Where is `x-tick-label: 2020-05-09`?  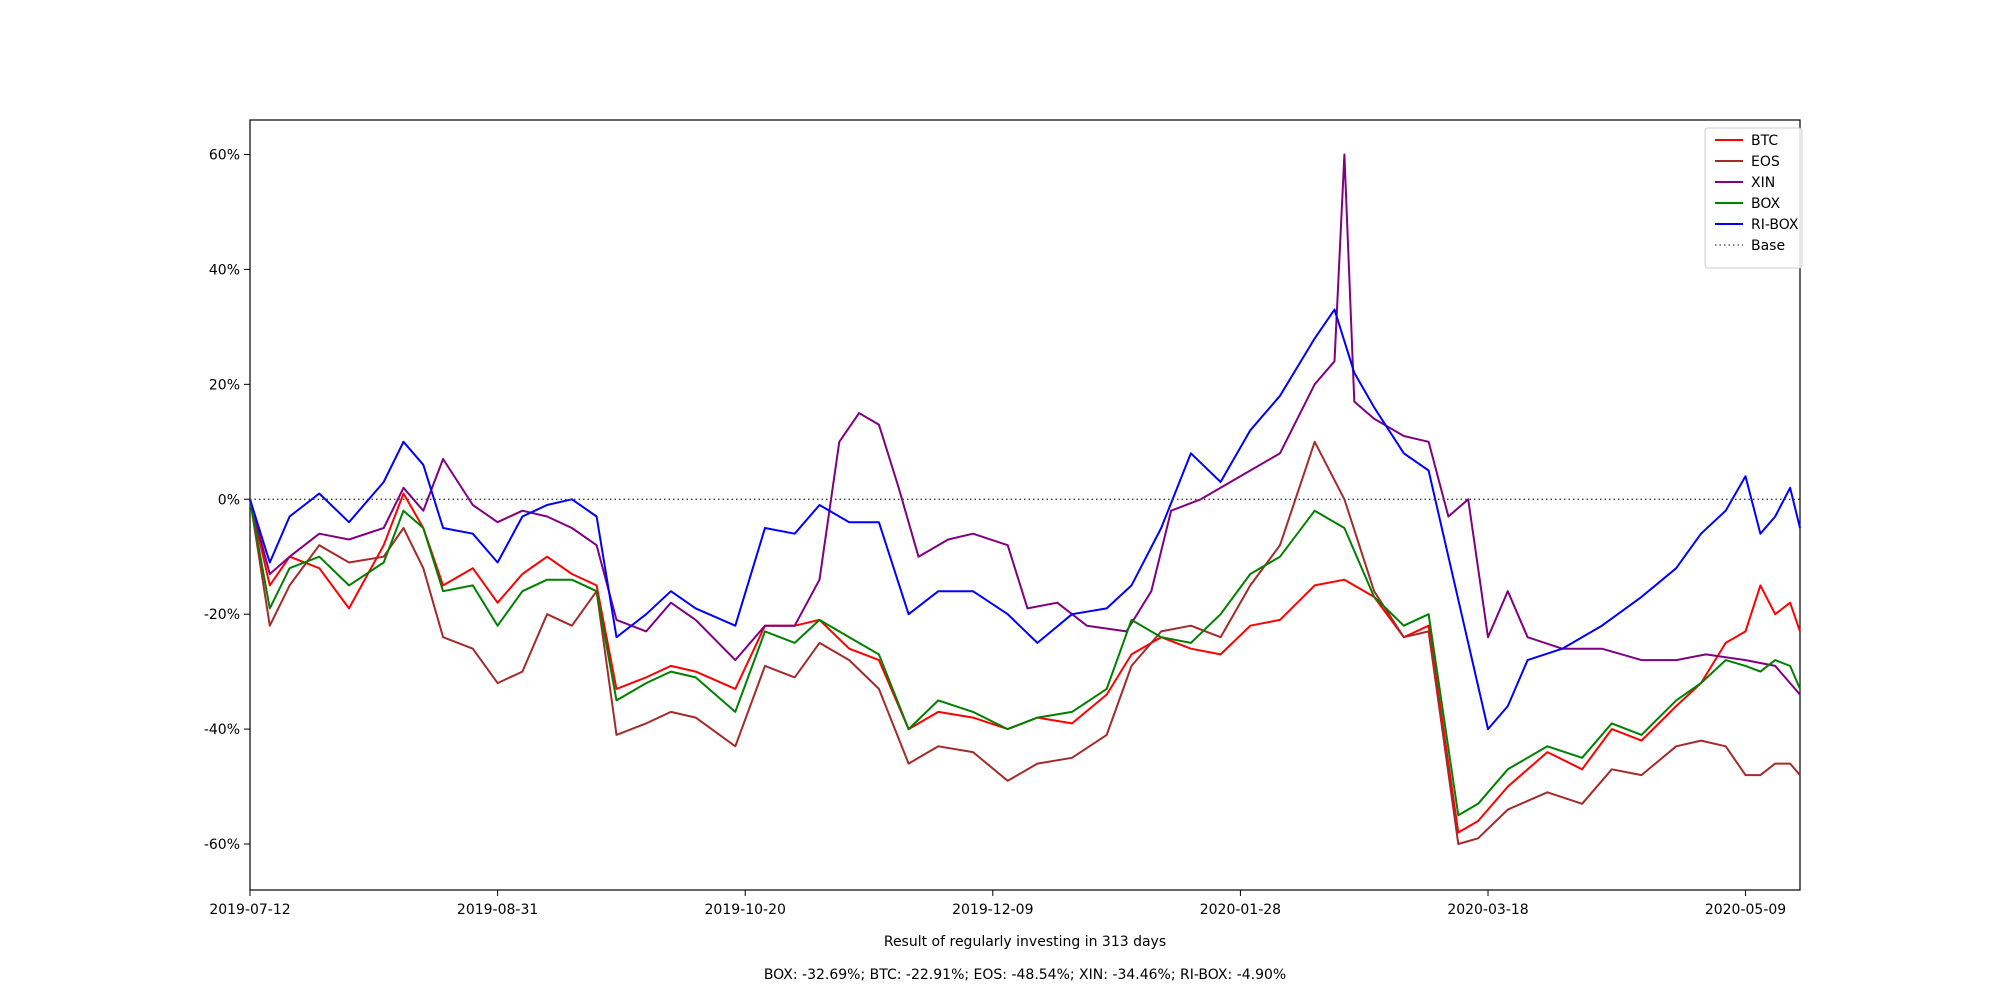
x-tick-label: 2020-05-09 is located at coordinates (1745, 910).